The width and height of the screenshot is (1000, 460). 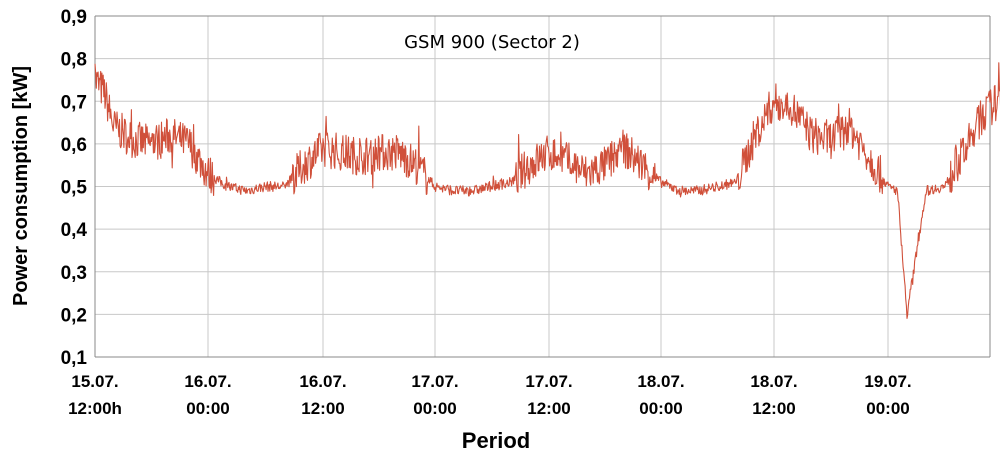 What do you see at coordinates (21, 186) in the screenshot?
I see `y-axis-title: Power consumption [kW]` at bounding box center [21, 186].